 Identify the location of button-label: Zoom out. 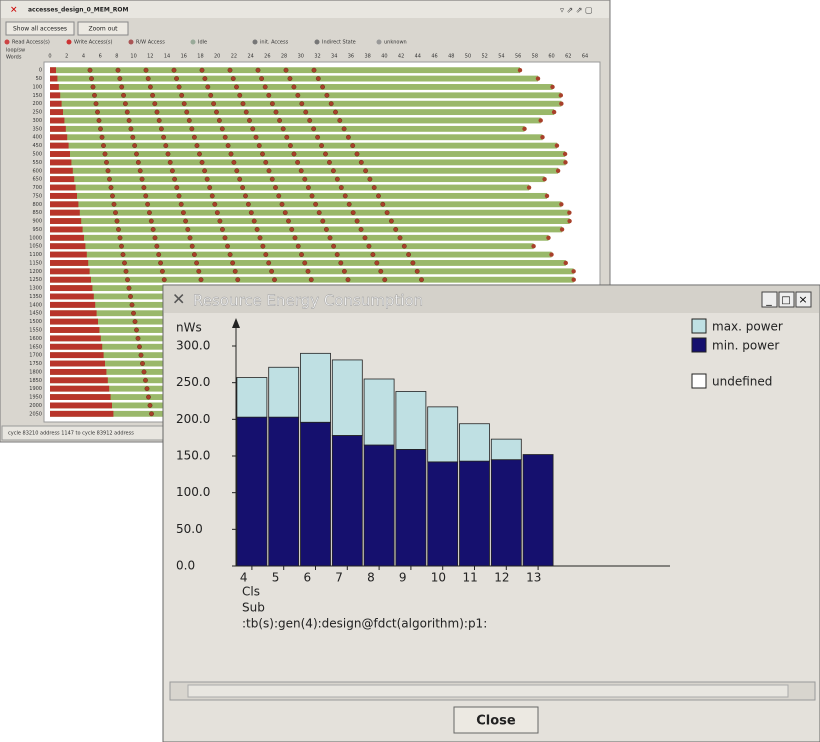
(103, 29).